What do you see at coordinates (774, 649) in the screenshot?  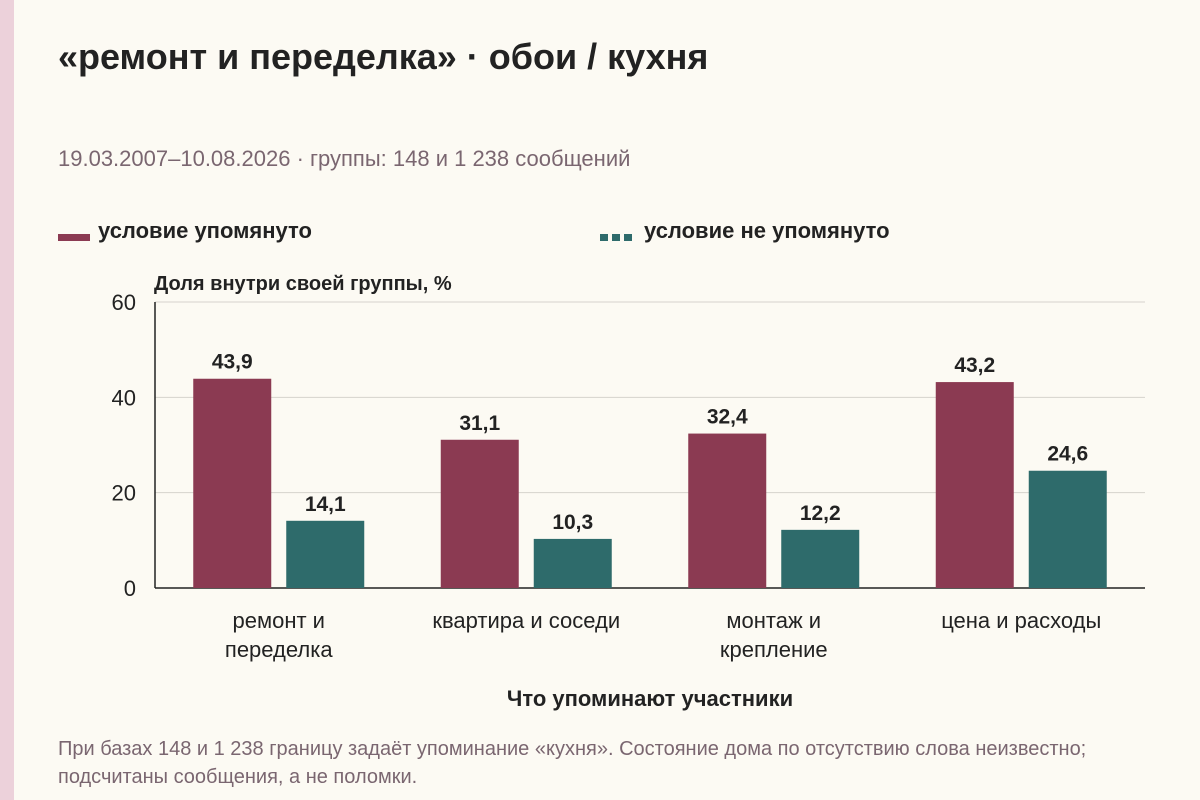 I see `x-tick-label: крепление` at bounding box center [774, 649].